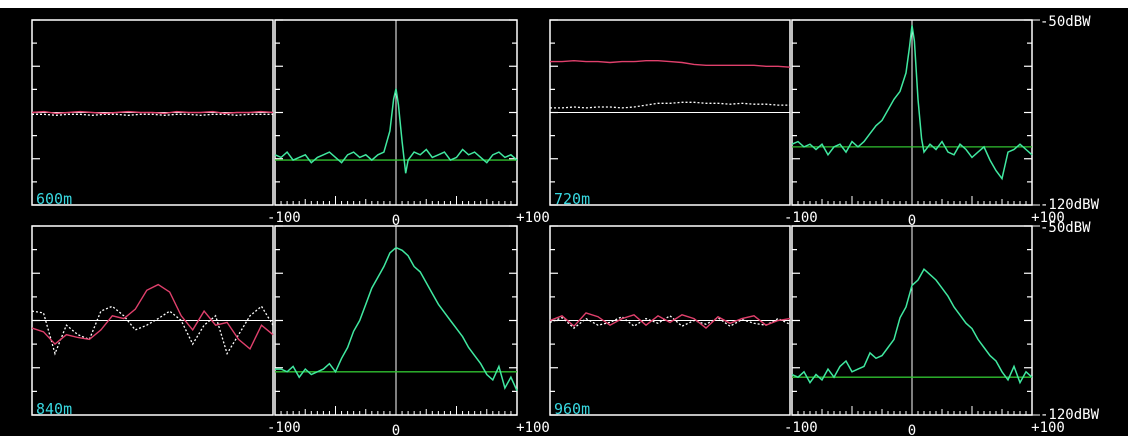 This screenshot has width=1128, height=436. I want to click on panel-840m-spec-yticks-left, so click(279, 320).